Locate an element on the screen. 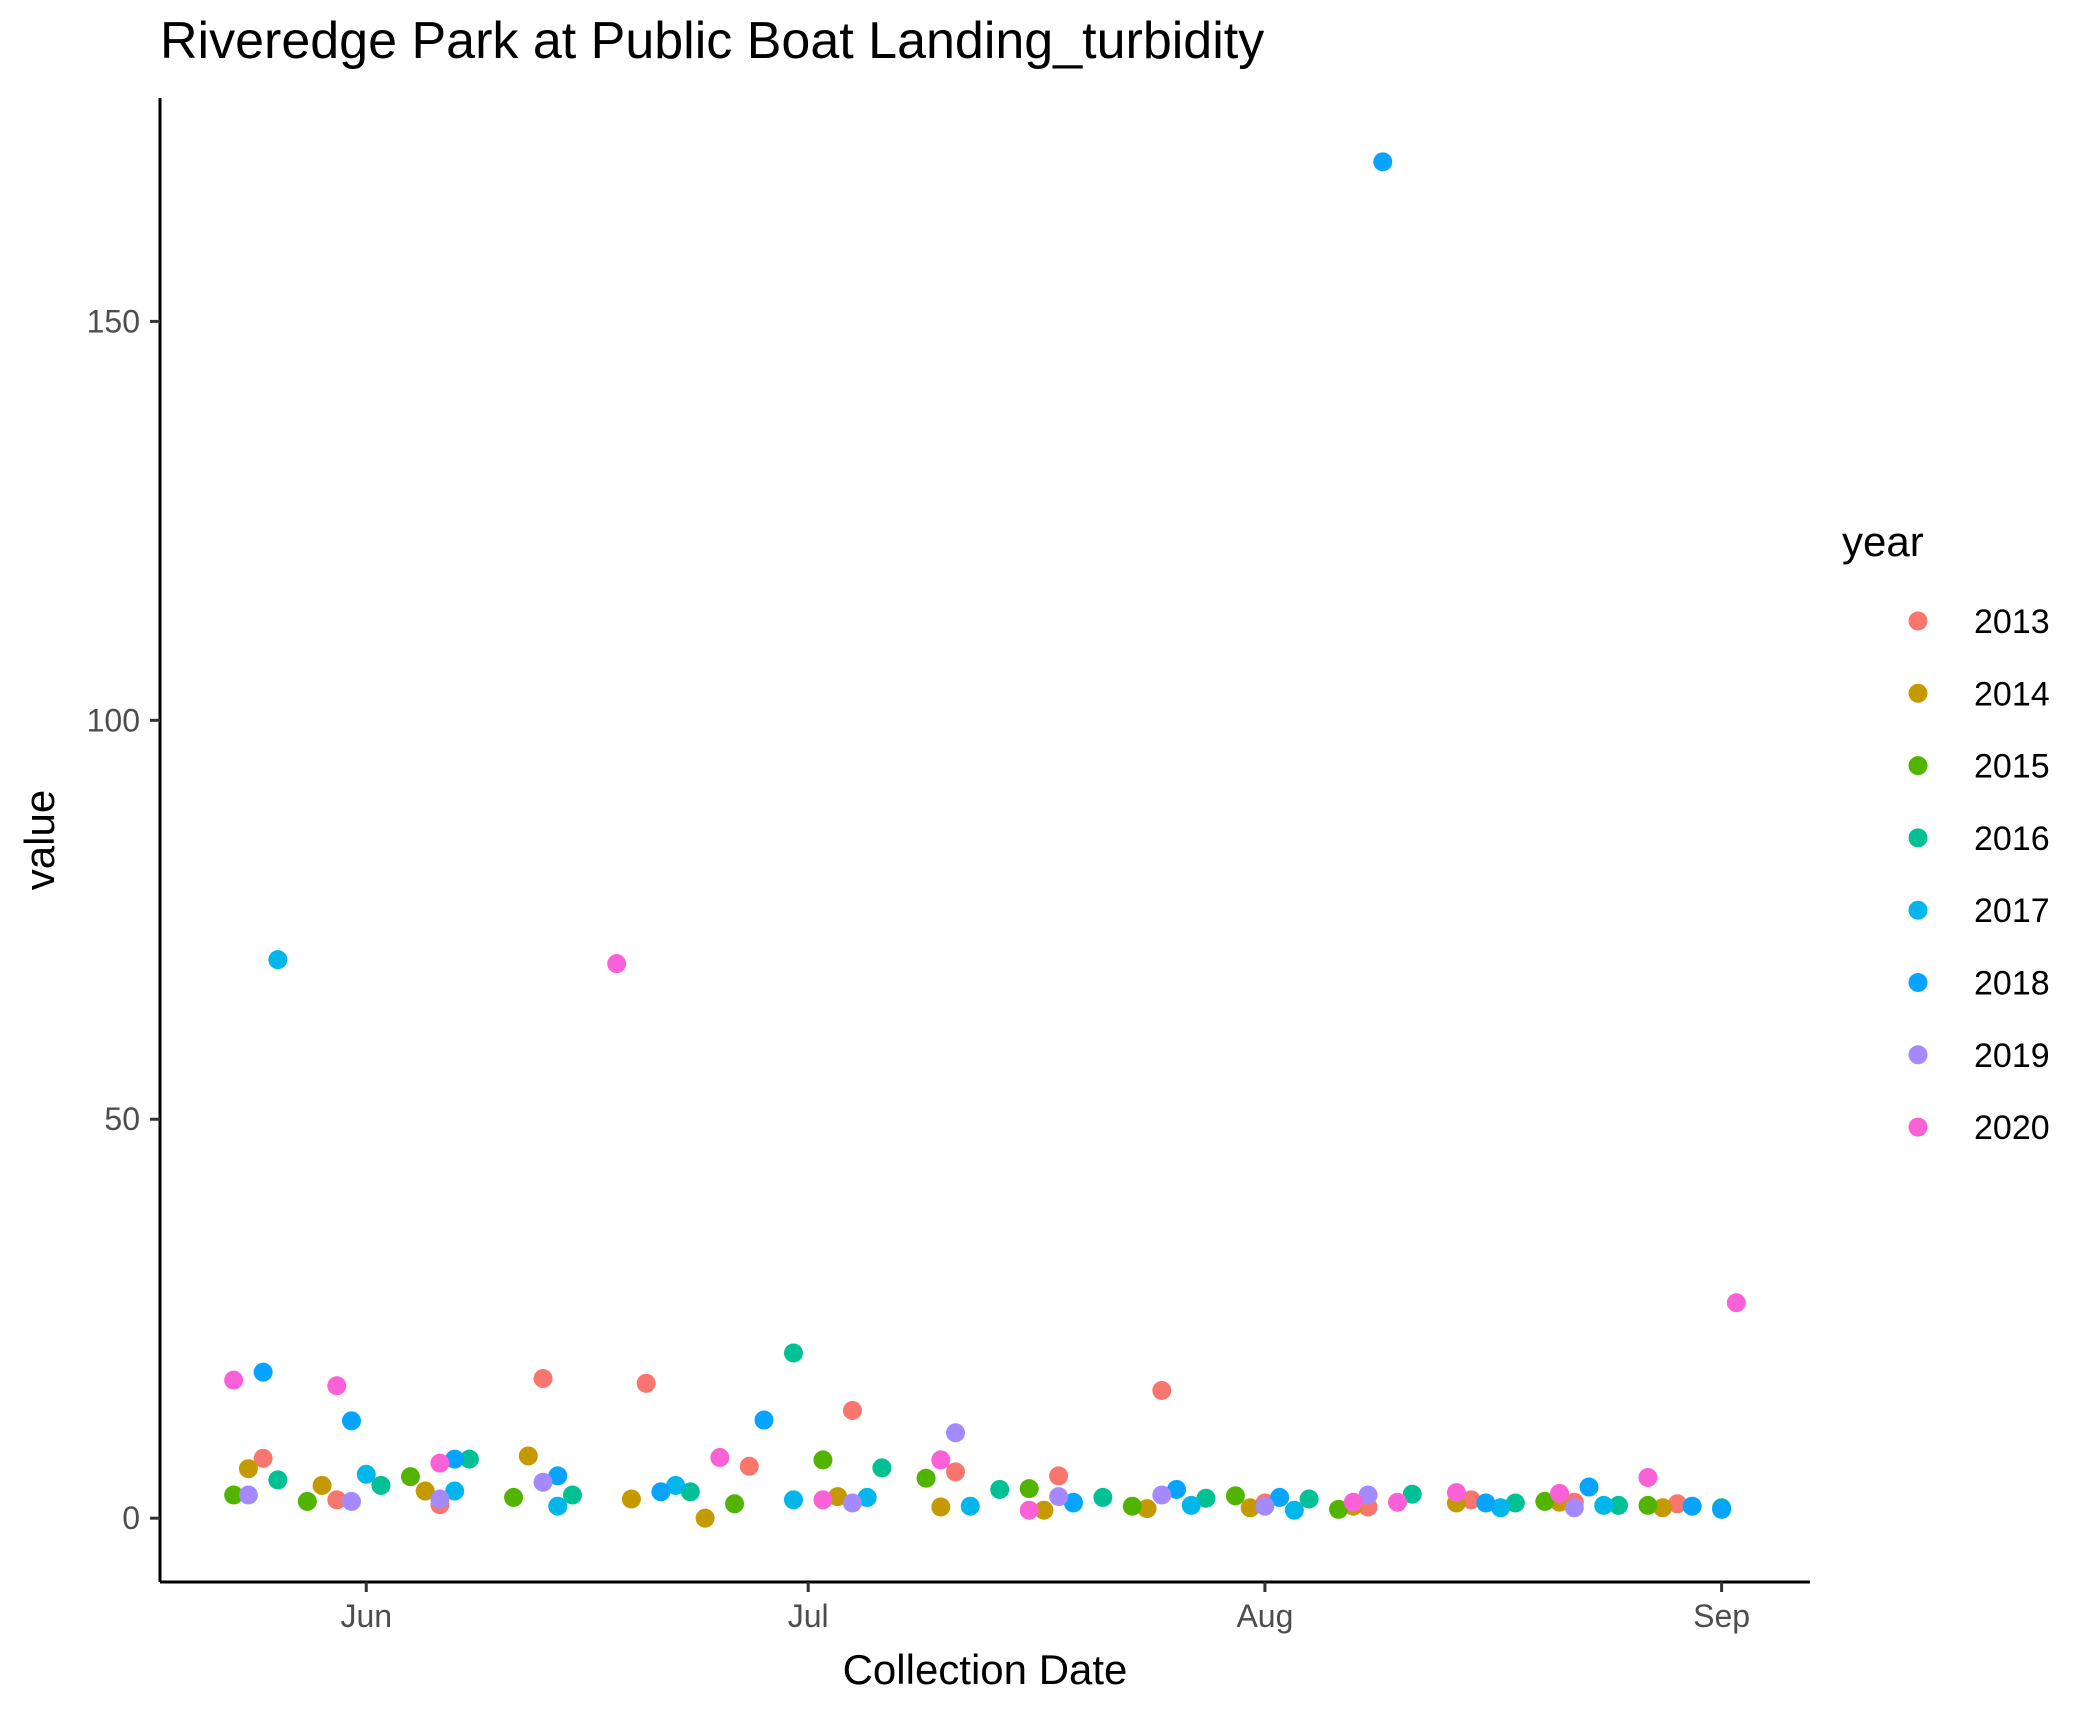 The height and width of the screenshot is (1713, 2095). legend-label-2019: 2019 is located at coordinates (2012, 1056).